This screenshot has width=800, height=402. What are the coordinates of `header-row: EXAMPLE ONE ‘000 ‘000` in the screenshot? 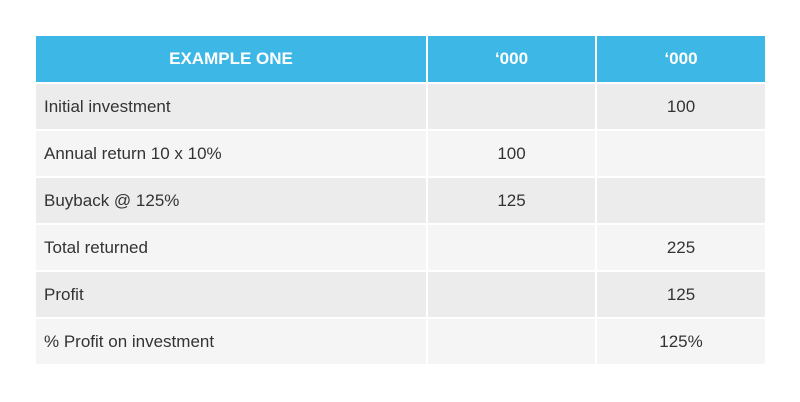 It's located at (400, 59).